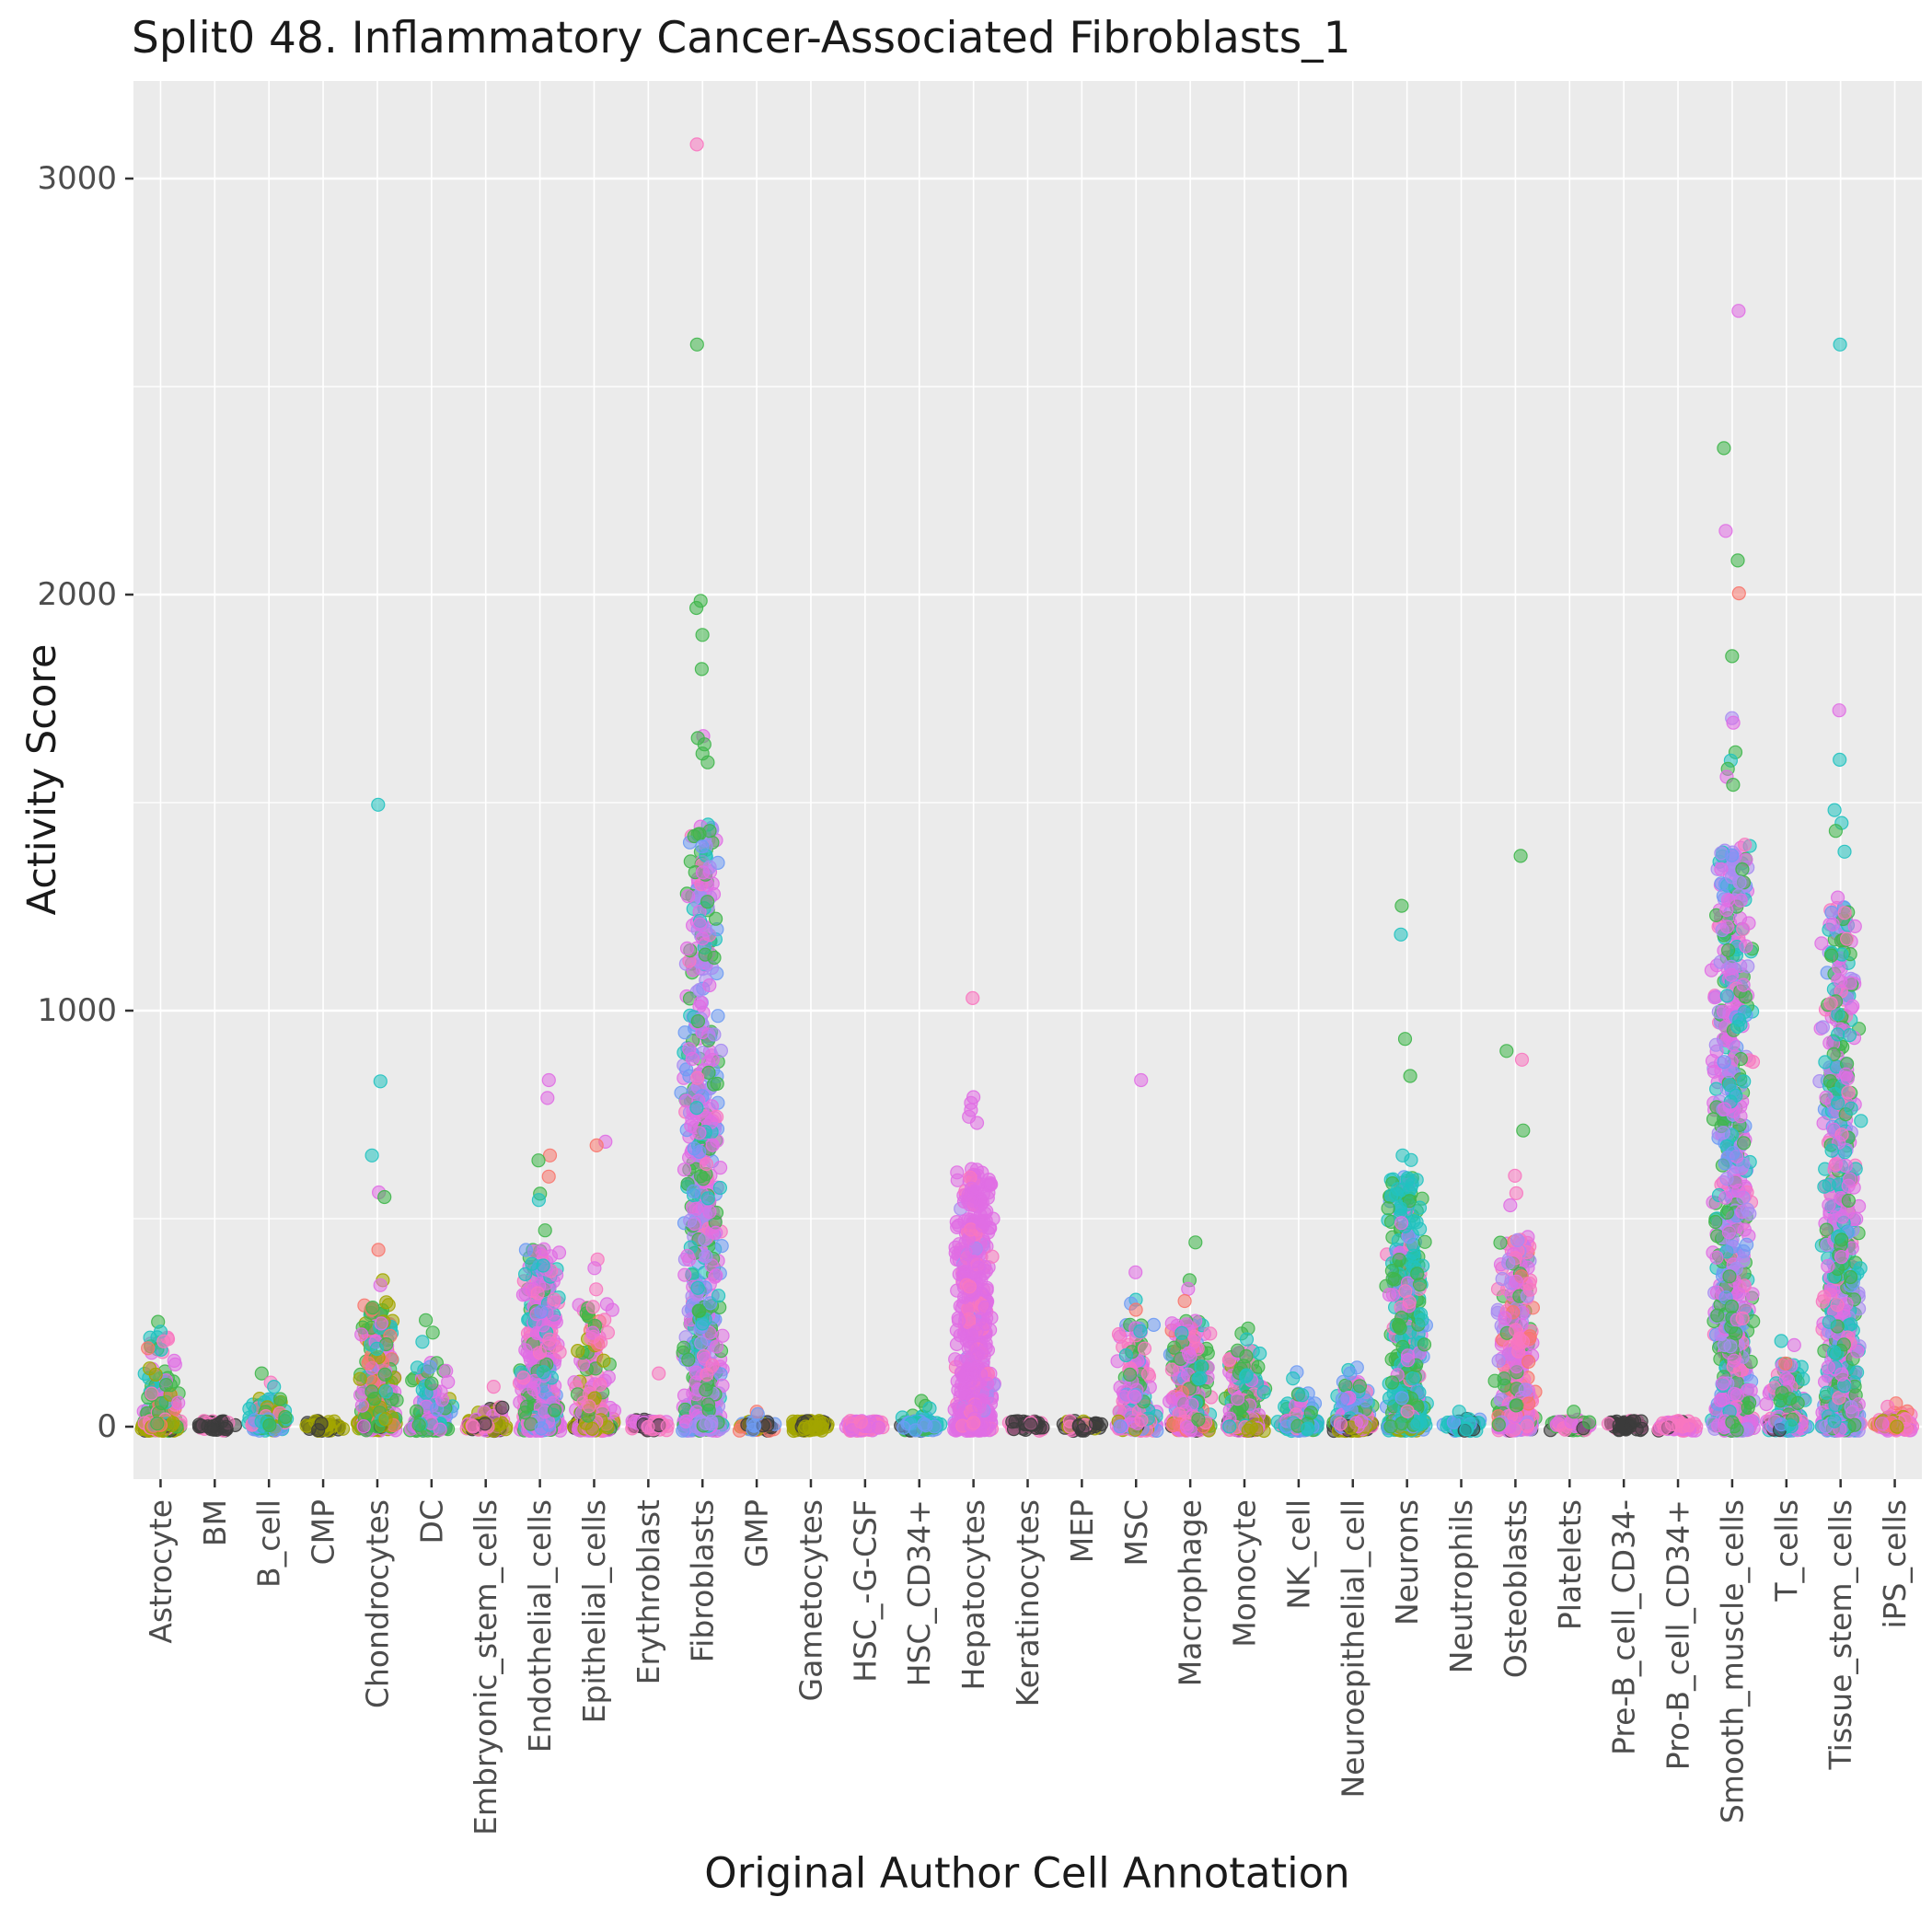 Image resolution: width=1932 pixels, height=1932 pixels. What do you see at coordinates (919, 1593) in the screenshot?
I see `x-tick-label: HSC_CD34+` at bounding box center [919, 1593].